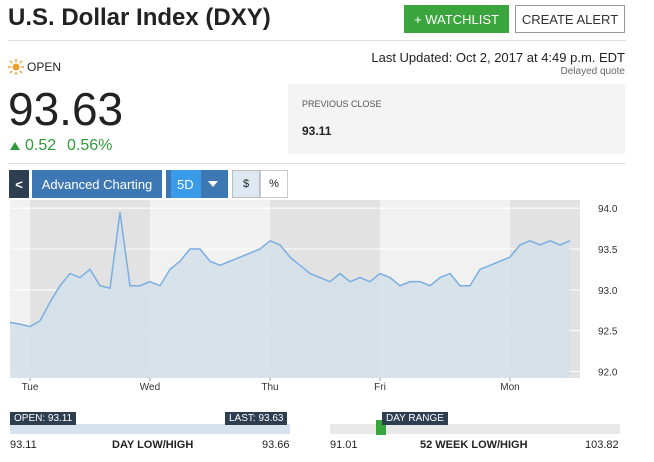 This screenshot has height=462, width=654. What do you see at coordinates (269, 387) in the screenshot?
I see `x-tick-label: Thu` at bounding box center [269, 387].